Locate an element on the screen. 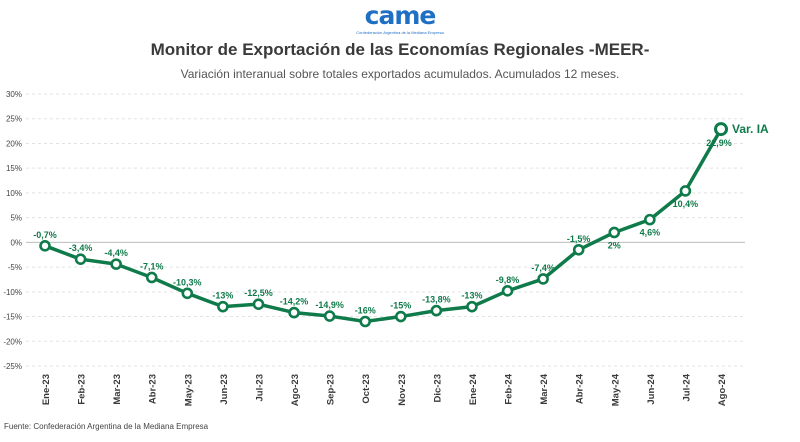  x-tick-label: Mar-24 is located at coordinates (544, 388).